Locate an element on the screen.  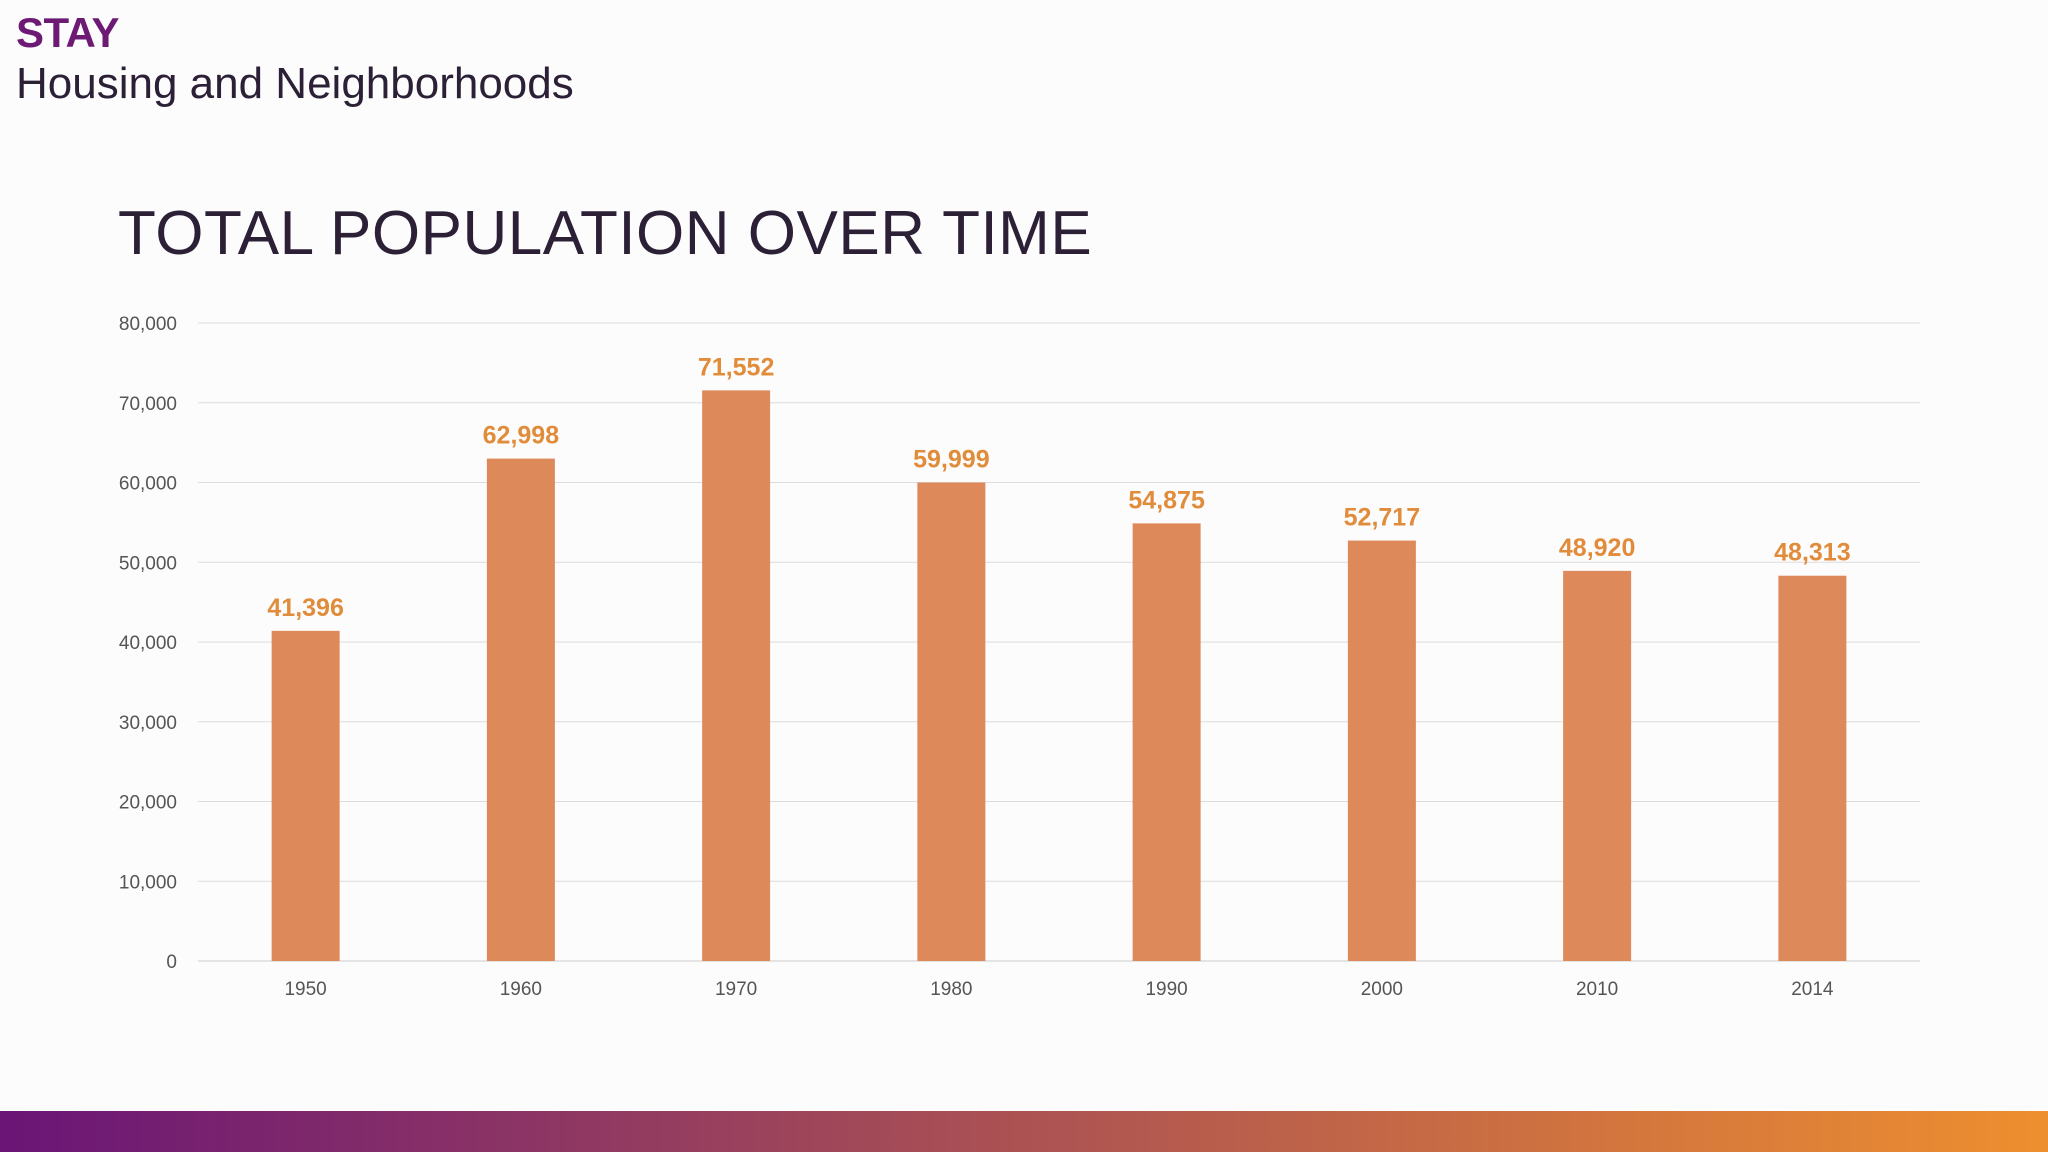
y-tick-label: 60,000 is located at coordinates (148, 484).